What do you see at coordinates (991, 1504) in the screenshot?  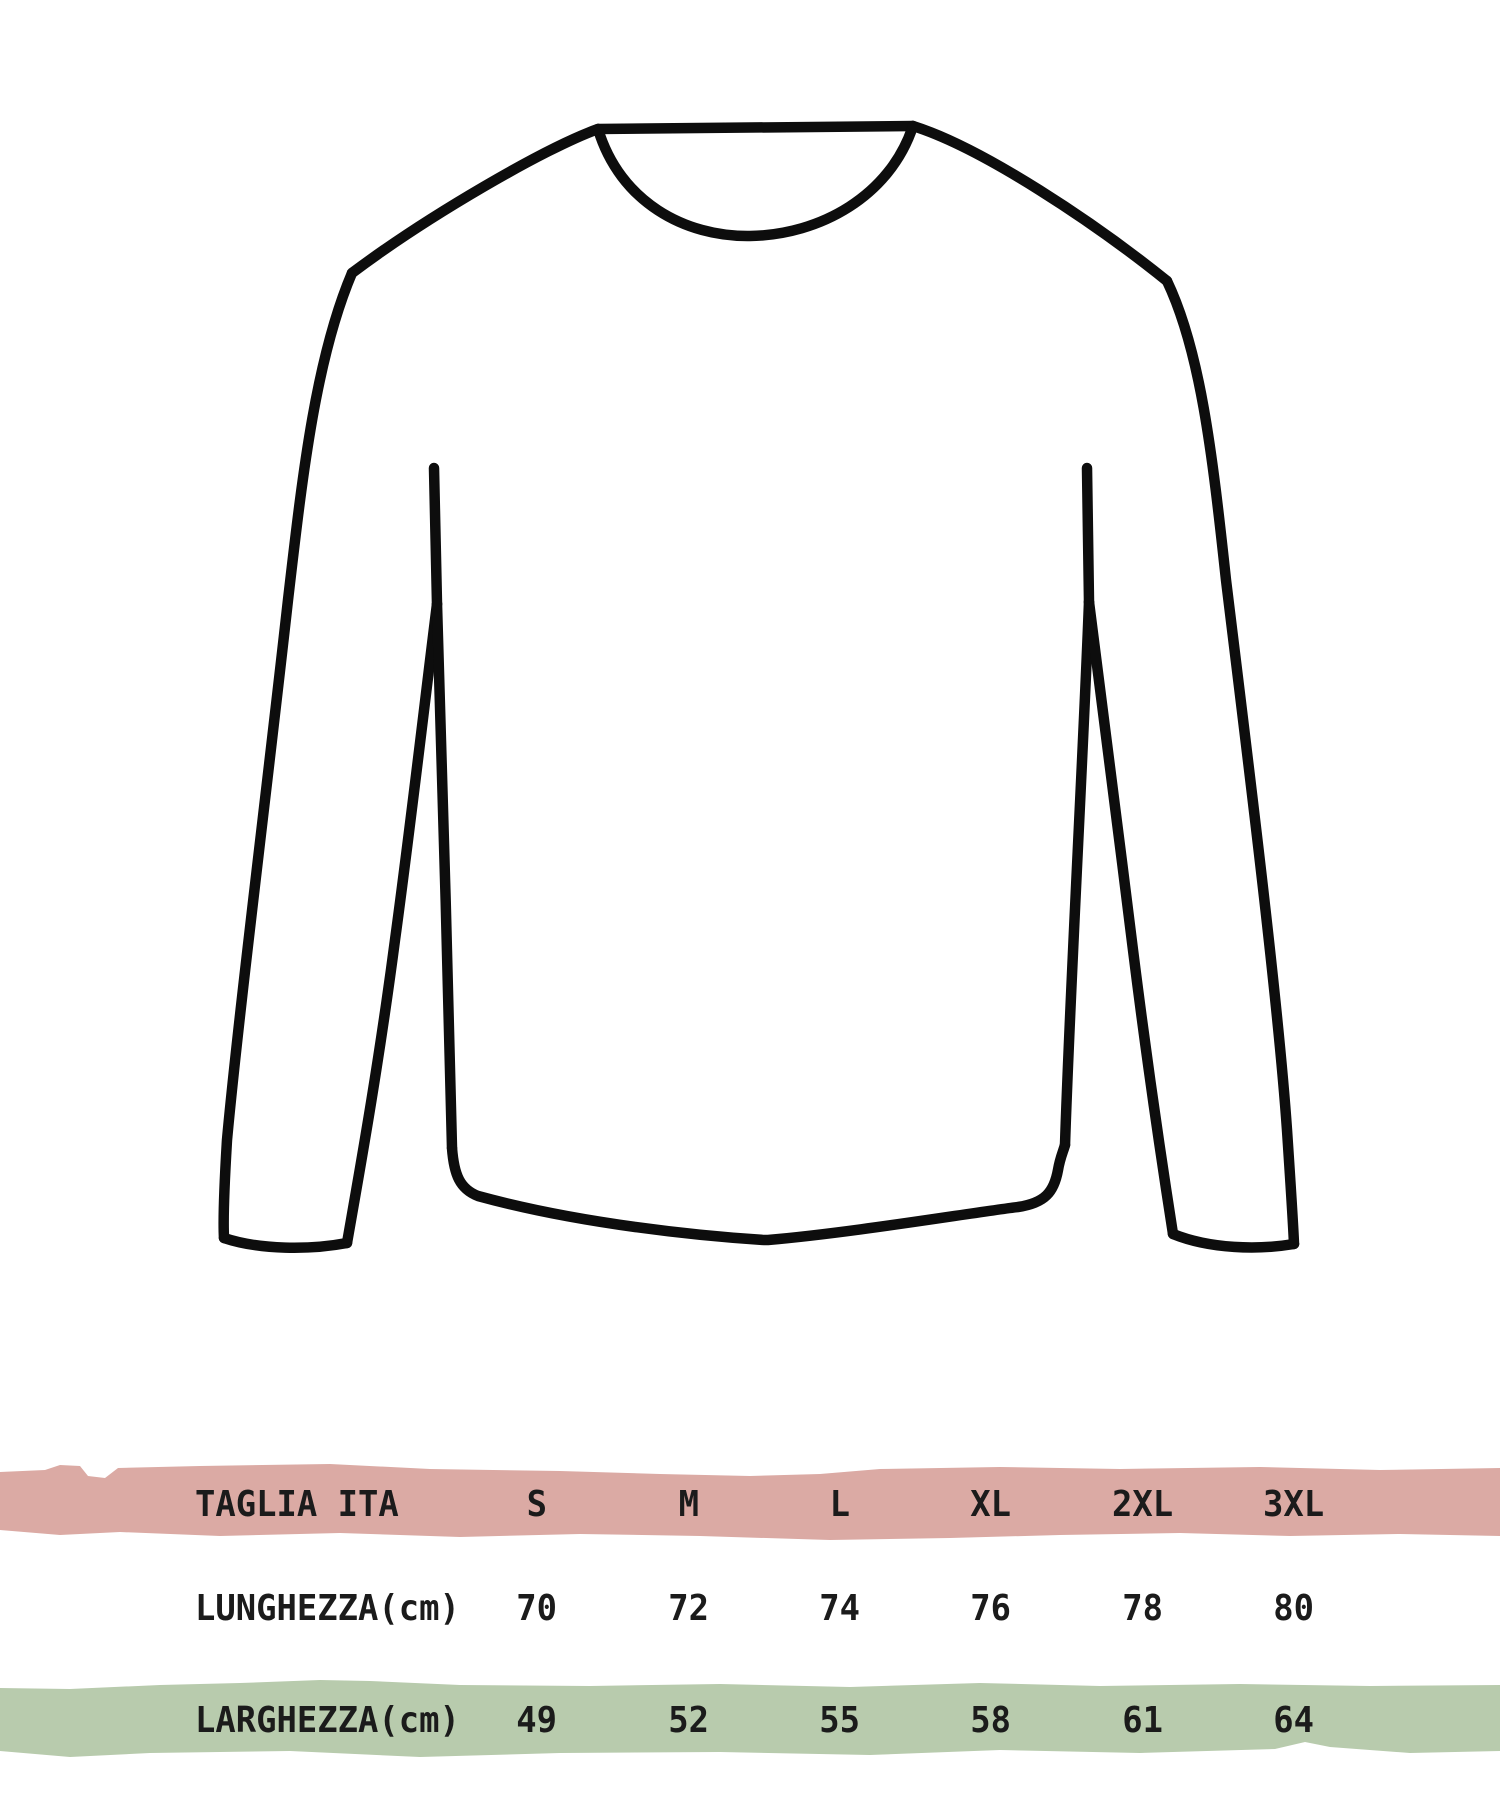 I see `size-cell-xl: XL` at bounding box center [991, 1504].